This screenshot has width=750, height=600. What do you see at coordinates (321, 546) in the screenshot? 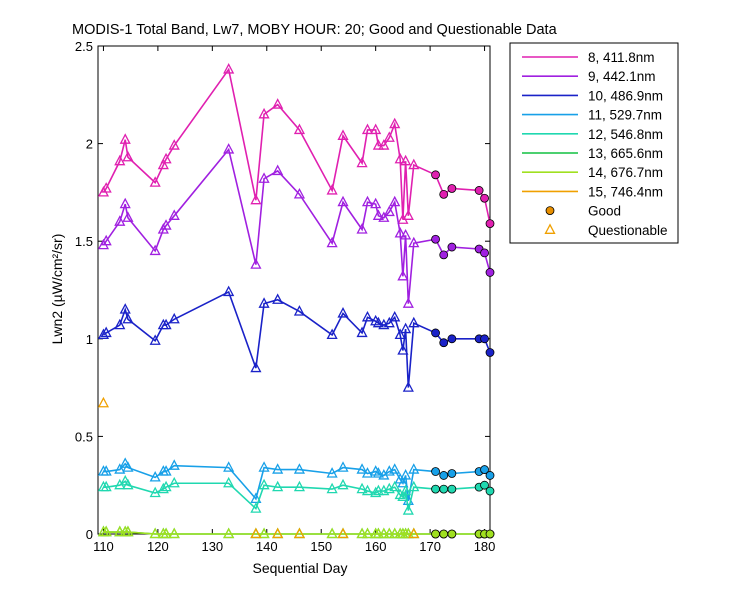
I see `x-tick-label: 150` at bounding box center [321, 546].